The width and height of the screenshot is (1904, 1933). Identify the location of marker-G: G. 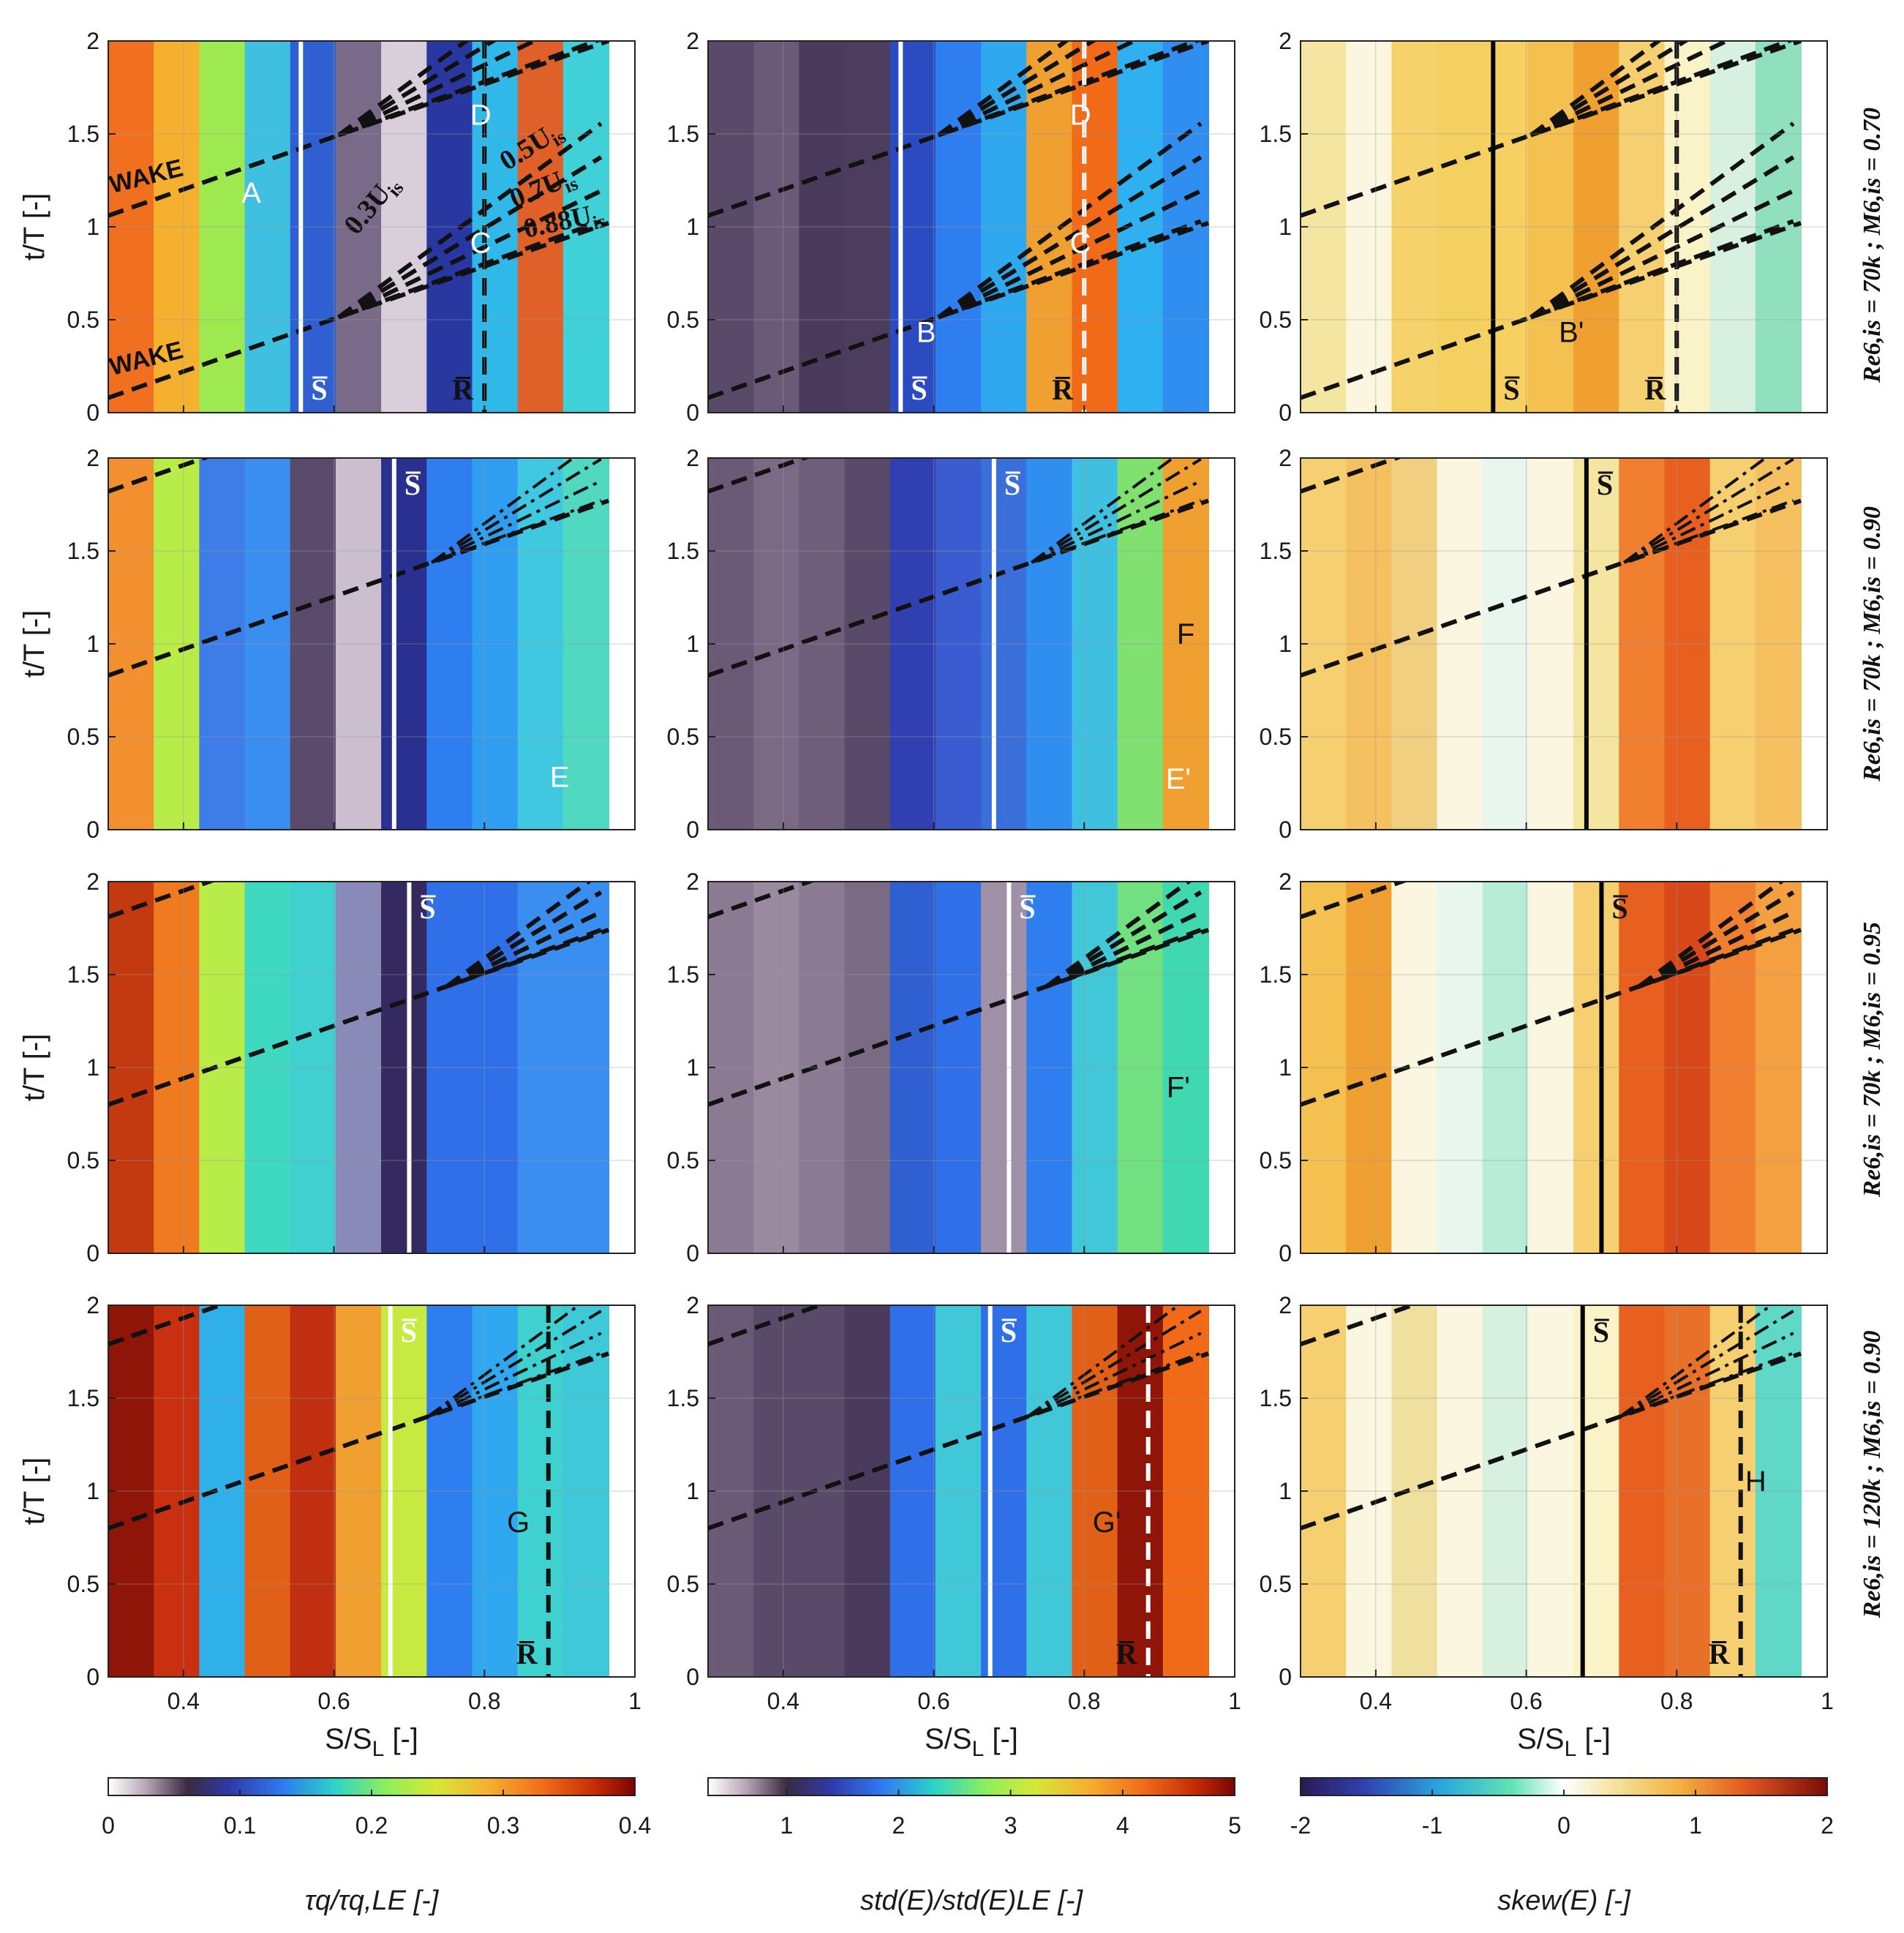
(518, 1522).